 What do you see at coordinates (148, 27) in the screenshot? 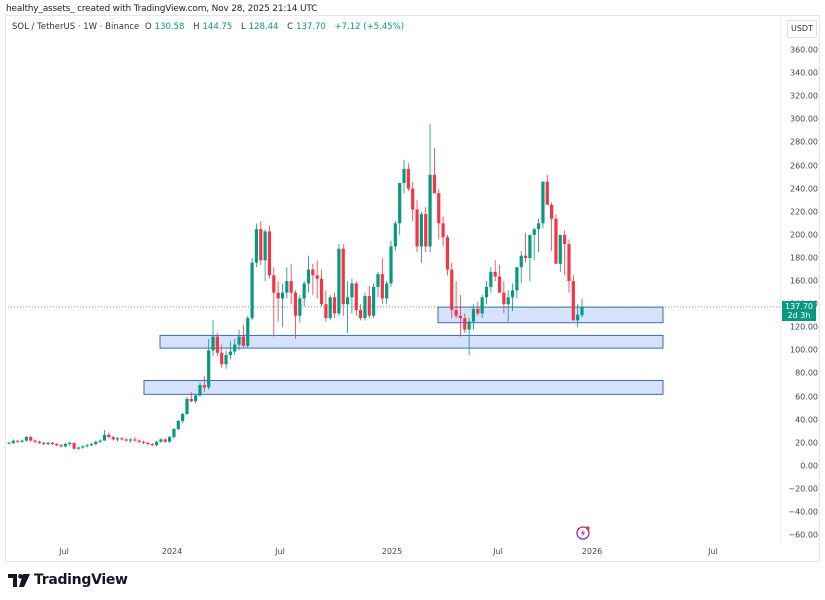
I see `open-label: O` at bounding box center [148, 27].